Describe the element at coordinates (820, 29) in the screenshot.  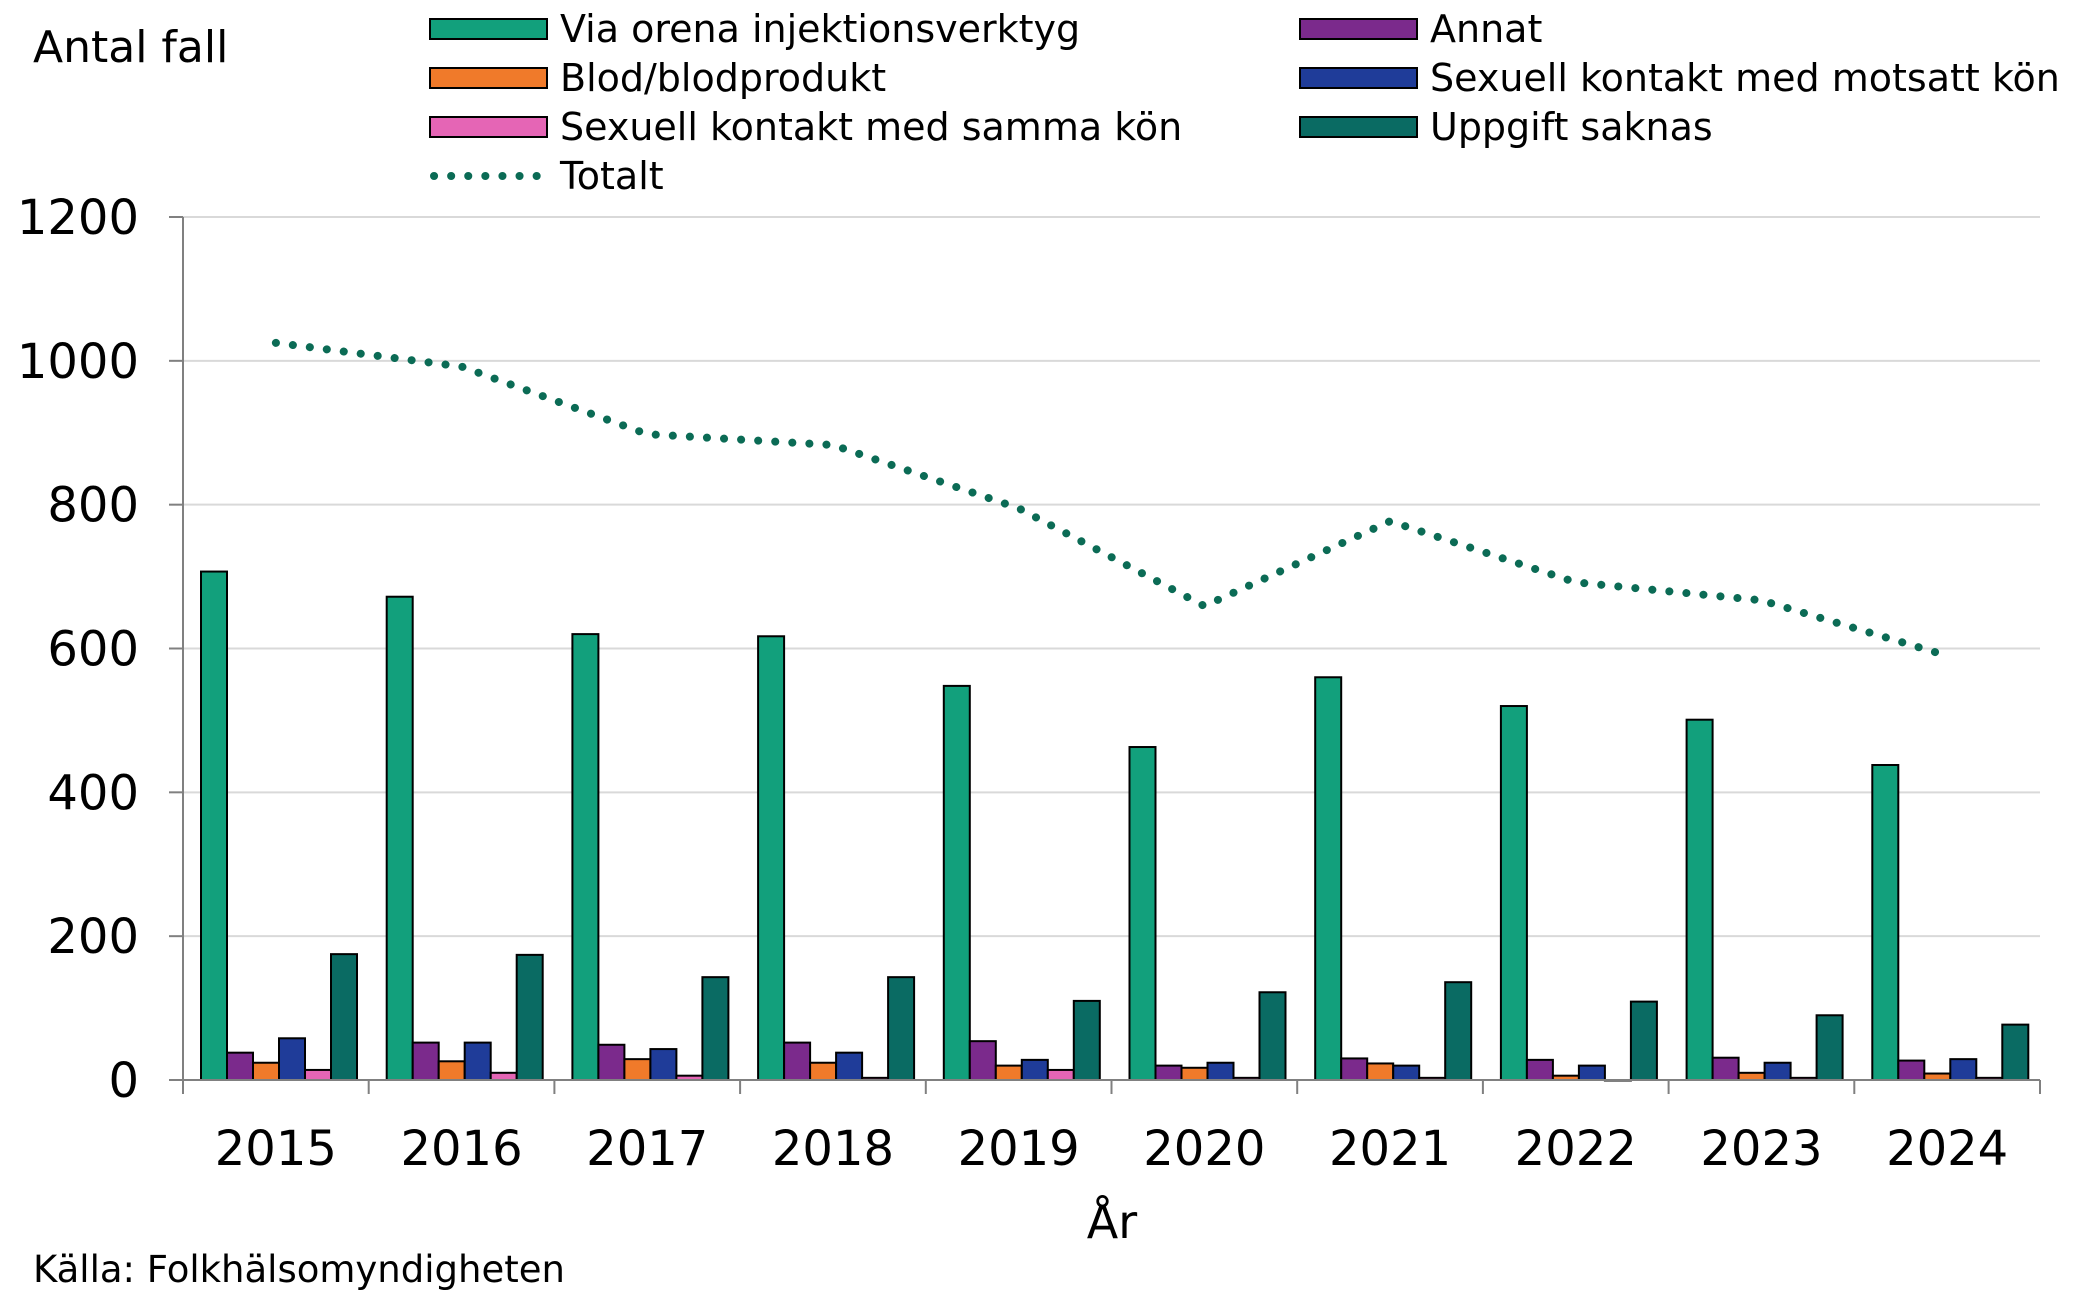
I see `legend-label-via-orena-injektionsverktyg: Via orena injektionsverktyg` at that location.